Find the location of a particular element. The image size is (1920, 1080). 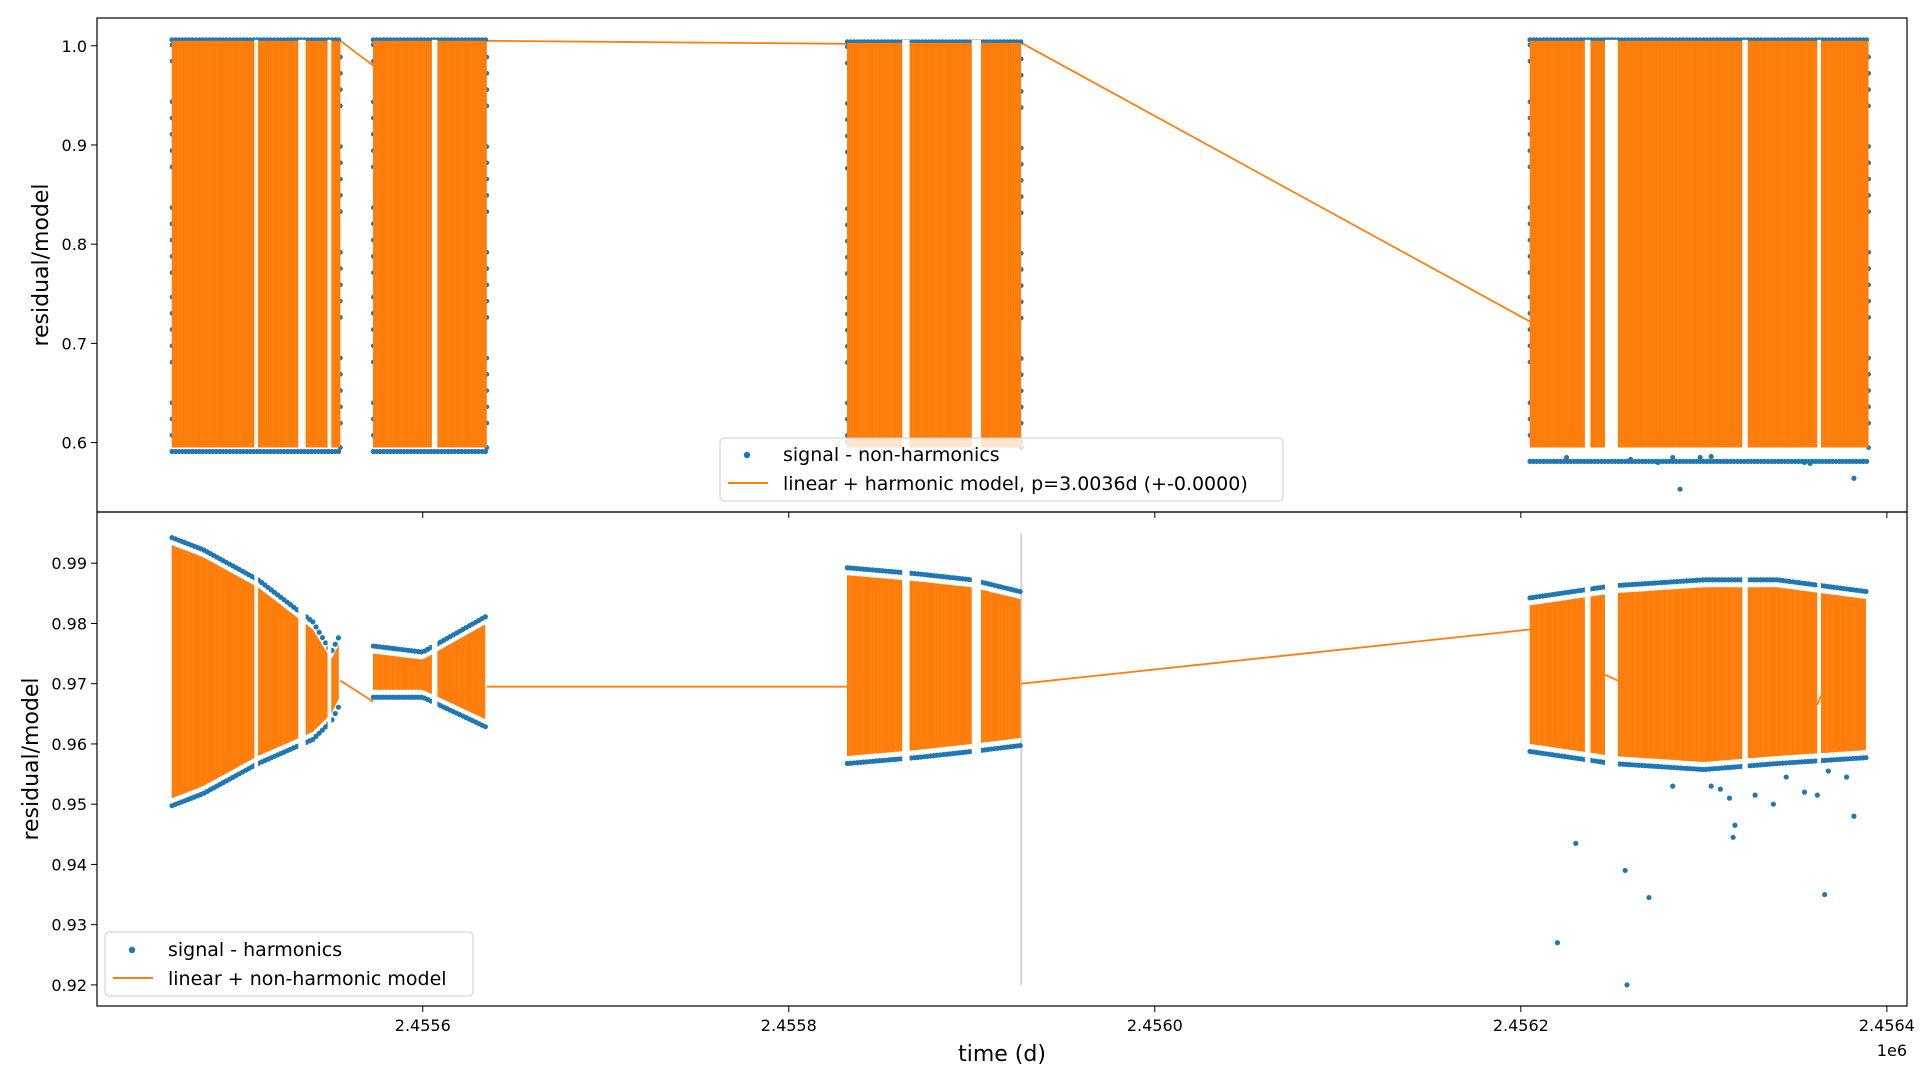

top-y-tick-label: 0.6 is located at coordinates (74, 443).